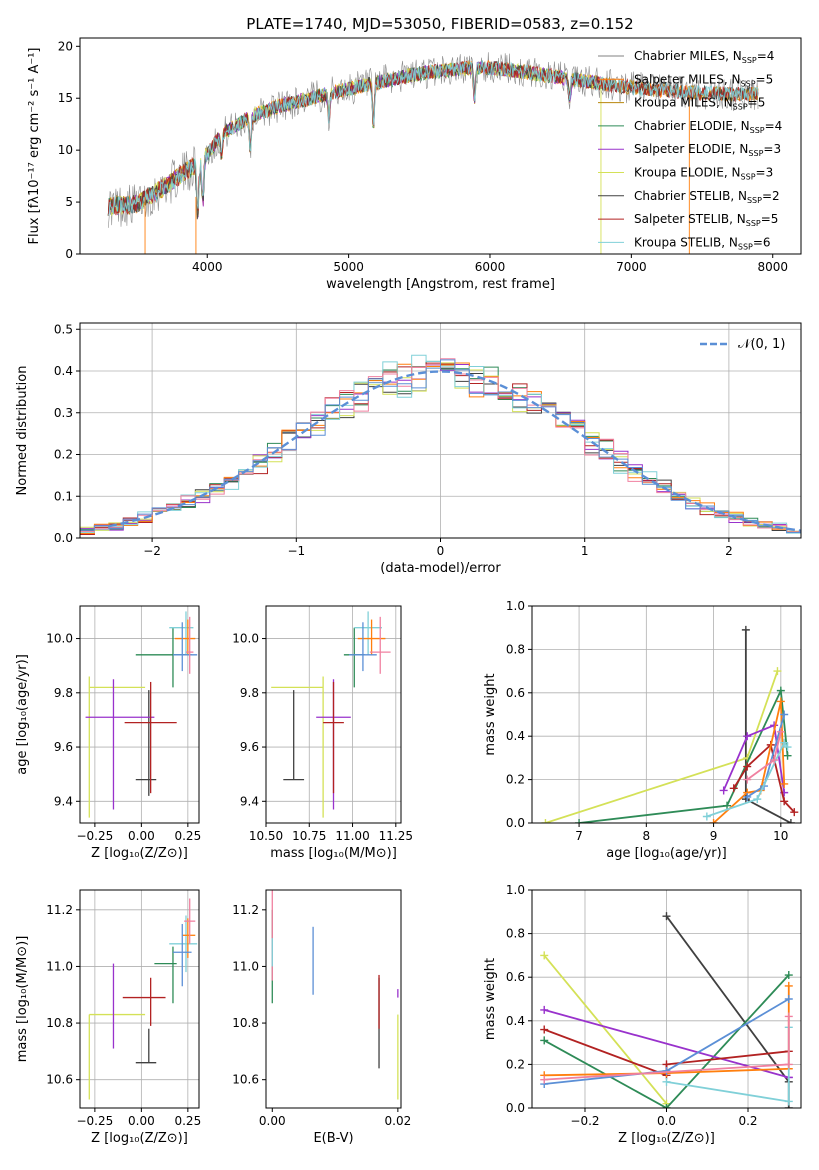 This screenshot has height=1170, width=819. Describe the element at coordinates (65, 150) in the screenshot. I see `y-tick-label: 10` at that location.